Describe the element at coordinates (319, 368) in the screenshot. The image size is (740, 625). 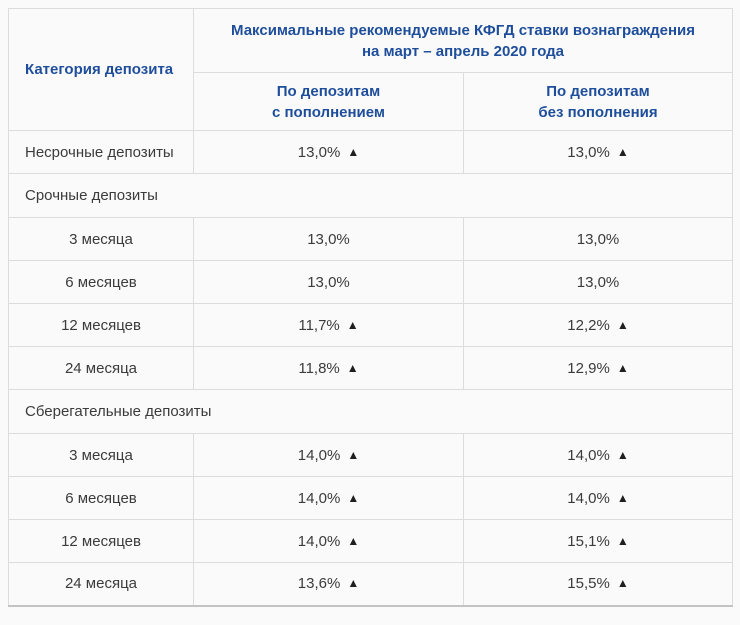
I see `rate-value: 11,8%` at that location.